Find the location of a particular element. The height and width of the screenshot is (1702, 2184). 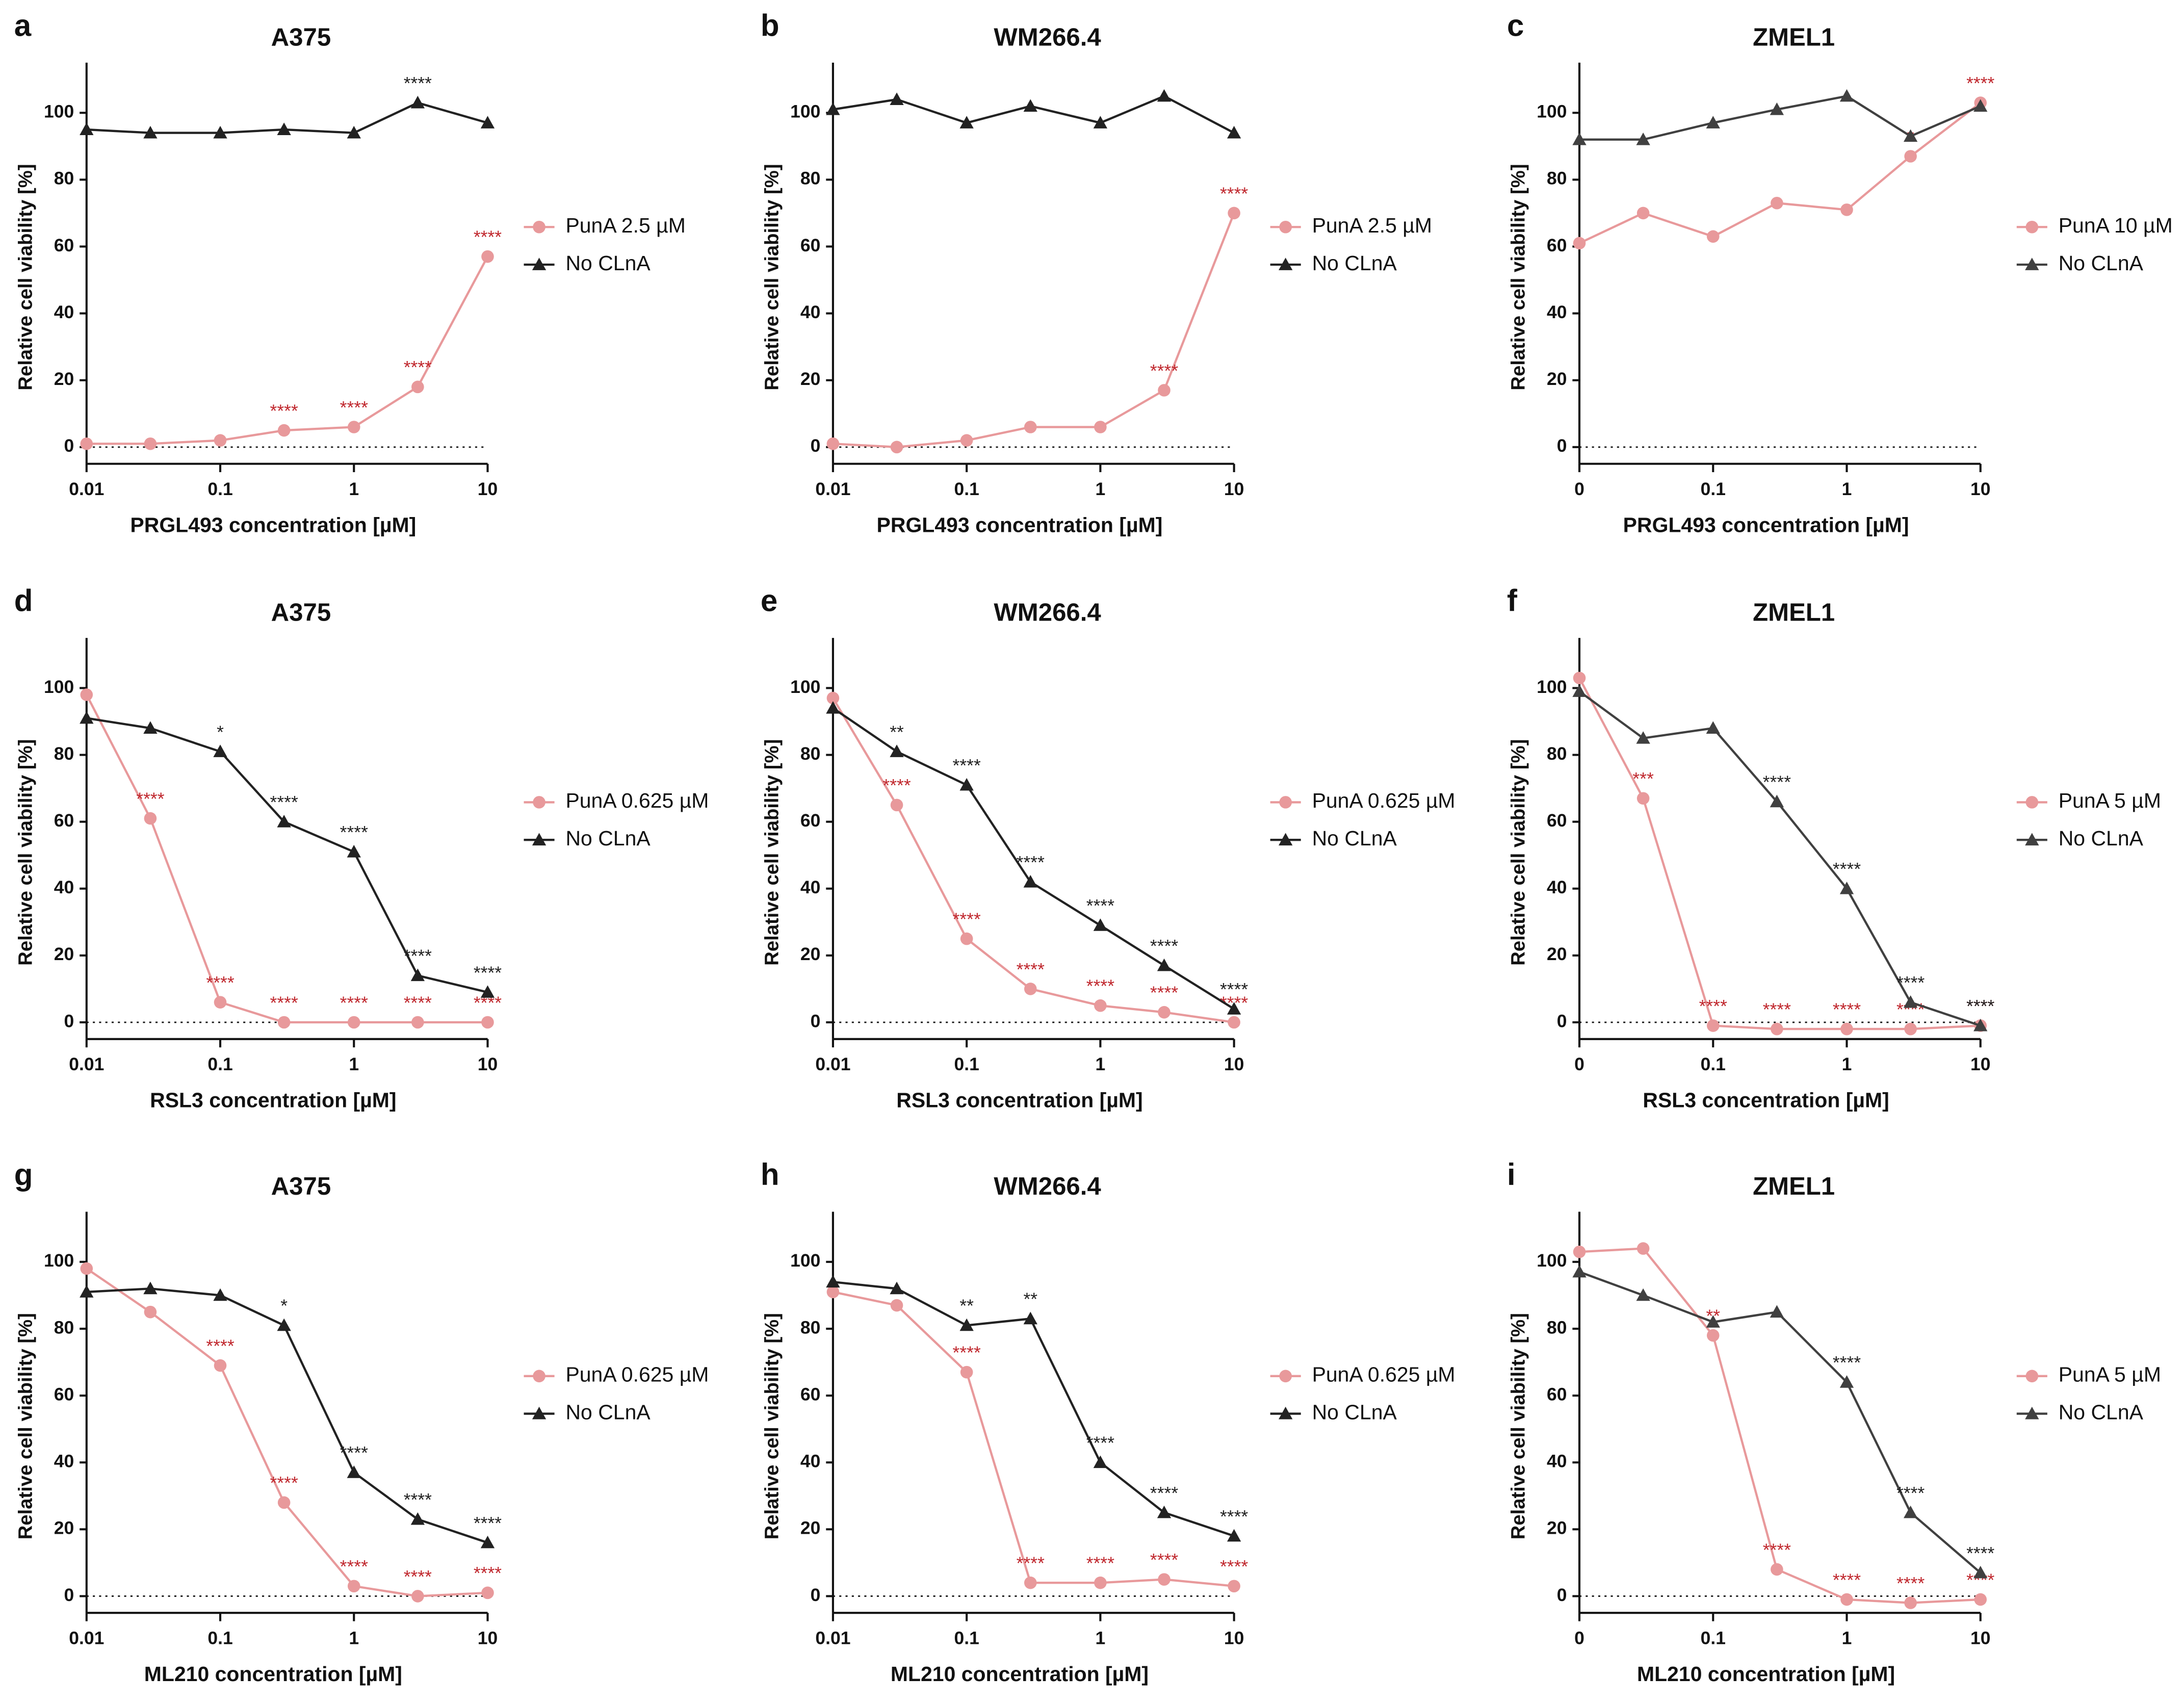

significance: *** is located at coordinates (1643, 779).